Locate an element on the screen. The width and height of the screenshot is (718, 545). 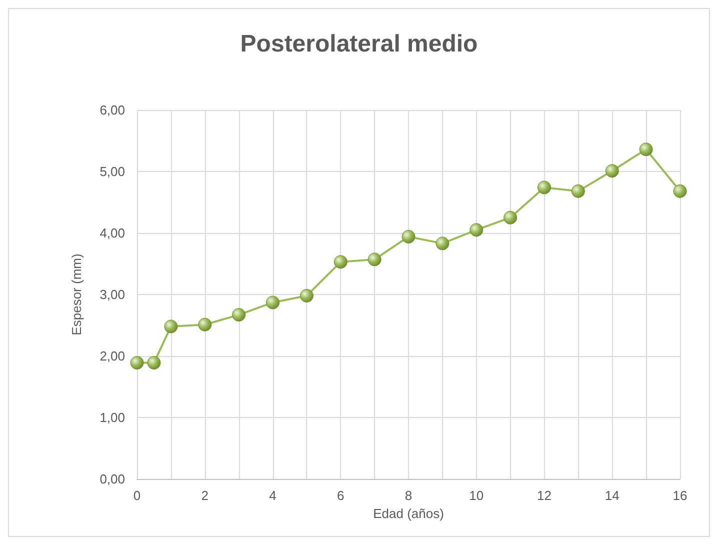
y-tick-label: 6,00 is located at coordinates (112, 110).